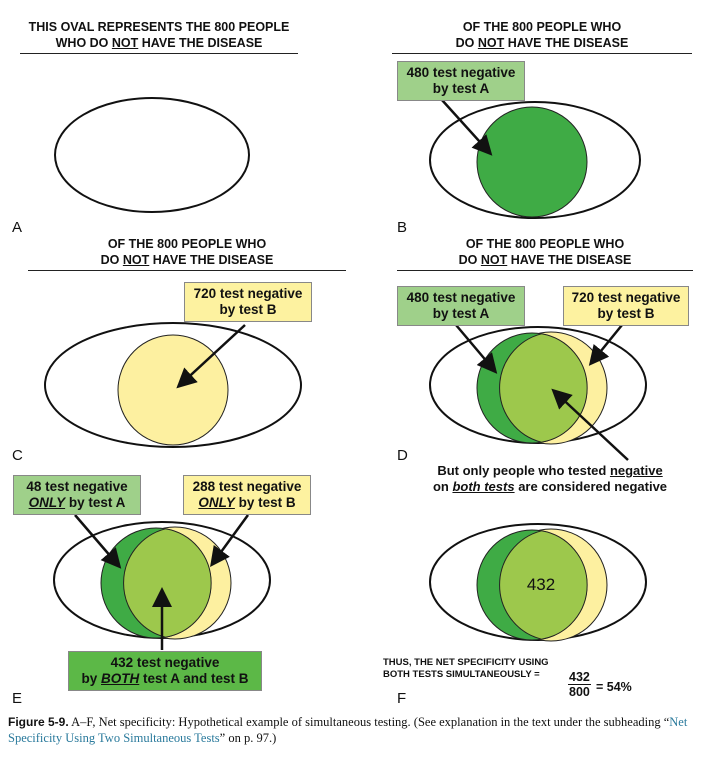 This screenshot has height=763, width=707. I want to click on panel-e-label-only-b: 288 test negative ONLY by test B, so click(247, 495).